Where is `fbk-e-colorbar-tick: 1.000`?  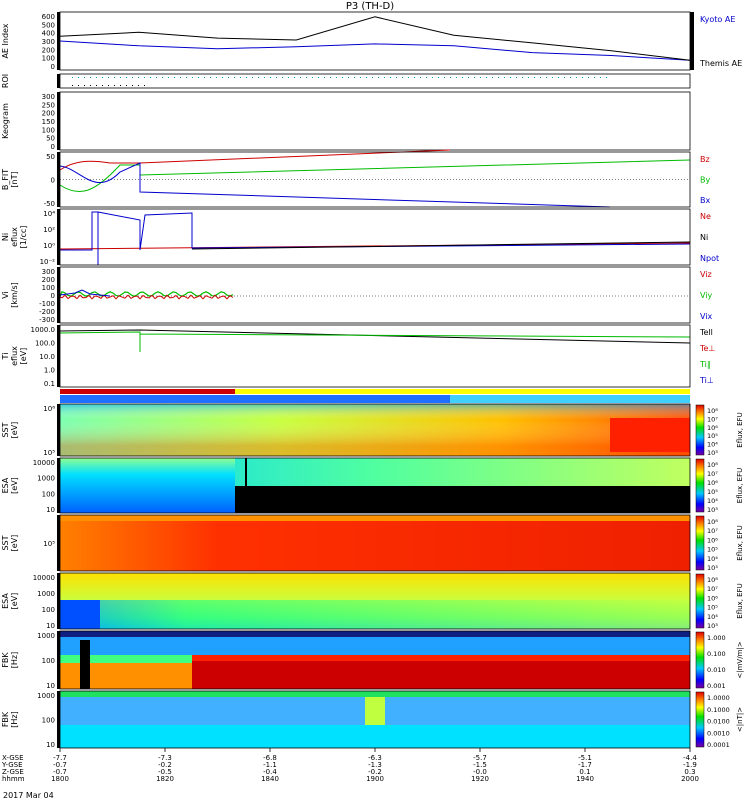 fbk-e-colorbar-tick: 1.000 is located at coordinates (716, 638).